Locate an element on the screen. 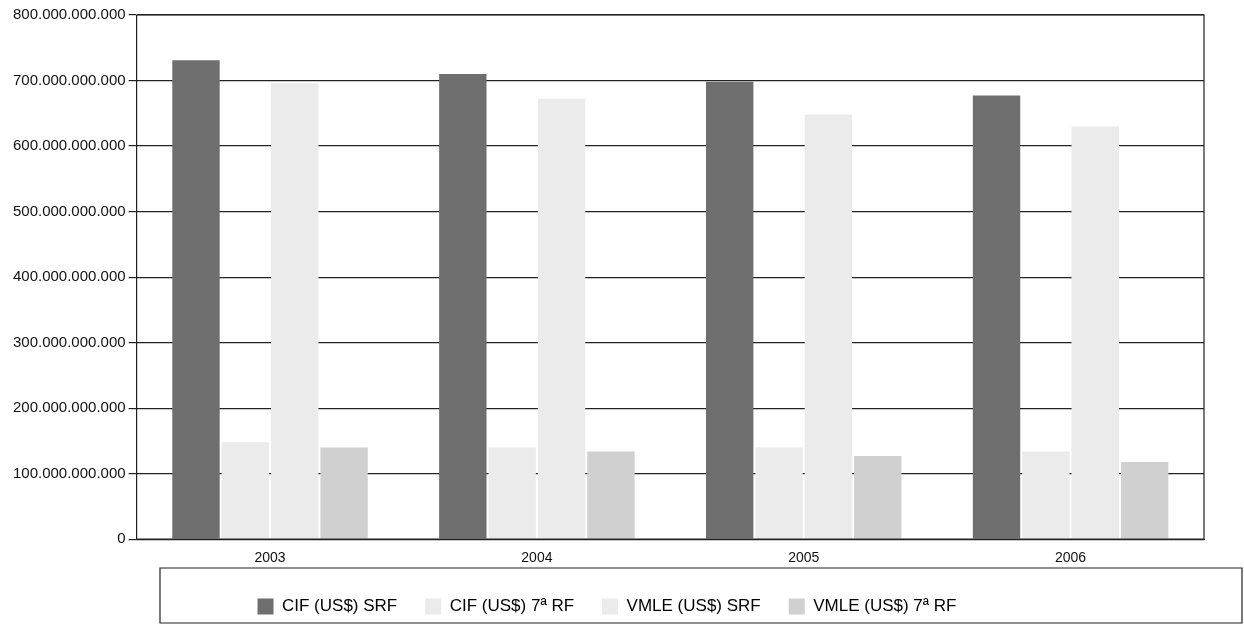 Image resolution: width=1244 pixels, height=635 pixels. legend-label: CIF (US$) SRF is located at coordinates (340, 606).